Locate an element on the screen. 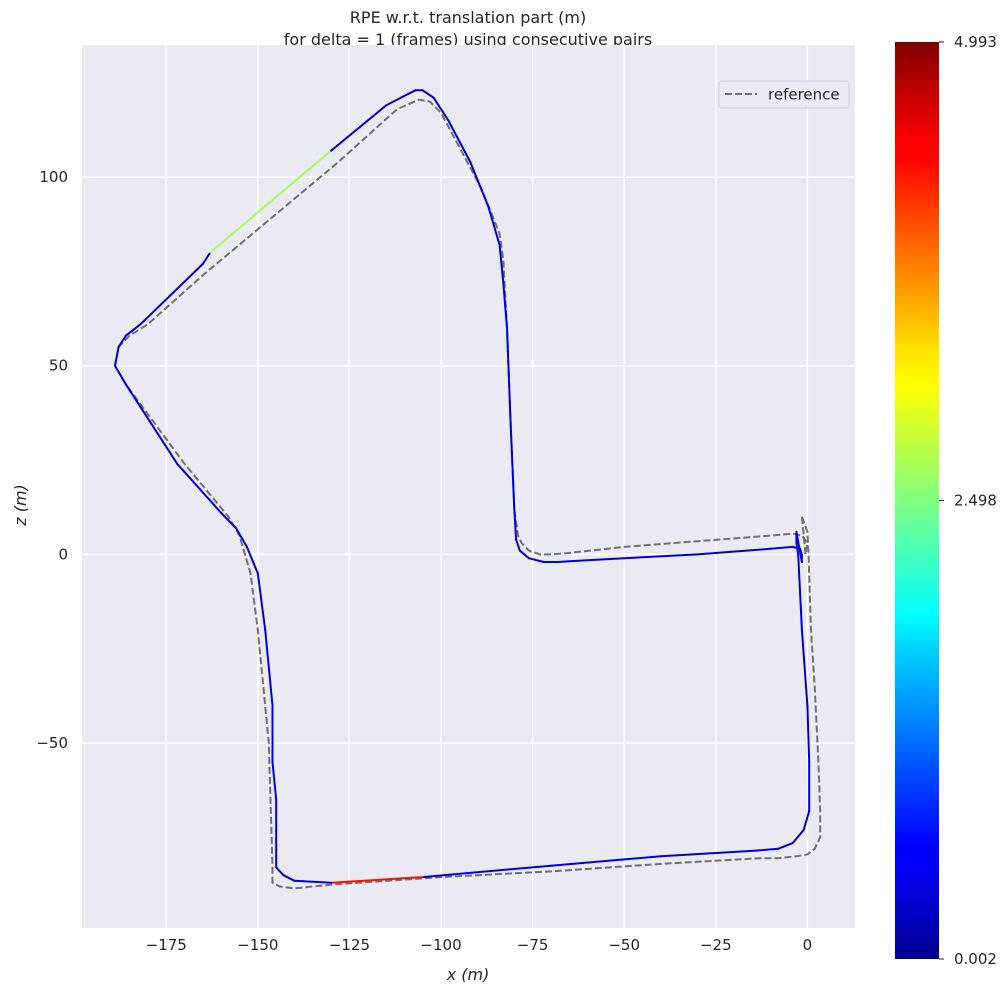 The width and height of the screenshot is (1007, 993). y-axis-ticks: −50 0 50 100 is located at coordinates (52, 460).